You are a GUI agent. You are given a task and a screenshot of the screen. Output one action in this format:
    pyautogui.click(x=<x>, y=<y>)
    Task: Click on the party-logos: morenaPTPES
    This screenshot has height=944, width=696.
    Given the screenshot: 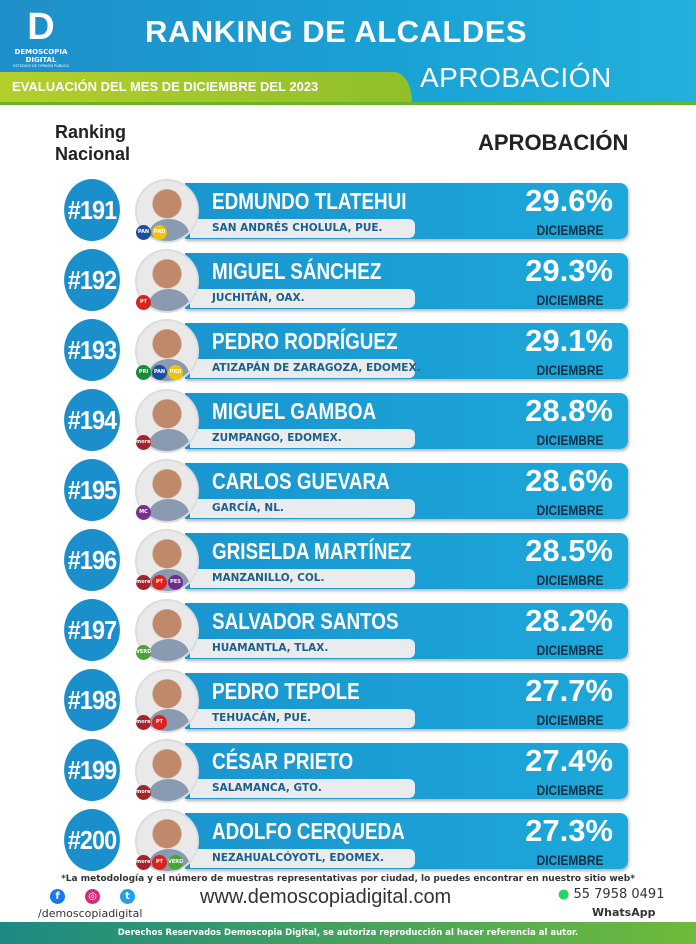 What is the action you would take?
    pyautogui.click(x=159, y=582)
    